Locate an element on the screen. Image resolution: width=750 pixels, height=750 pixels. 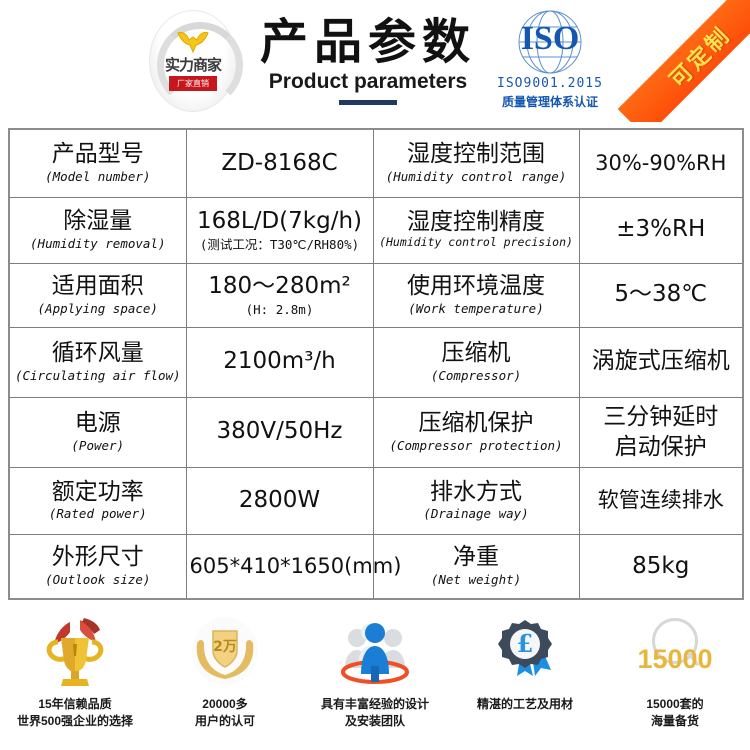
spec-value-cell: 168L/D(7kg/h) (测试工况：T30℃/RH80%) is located at coordinates (279, 230).